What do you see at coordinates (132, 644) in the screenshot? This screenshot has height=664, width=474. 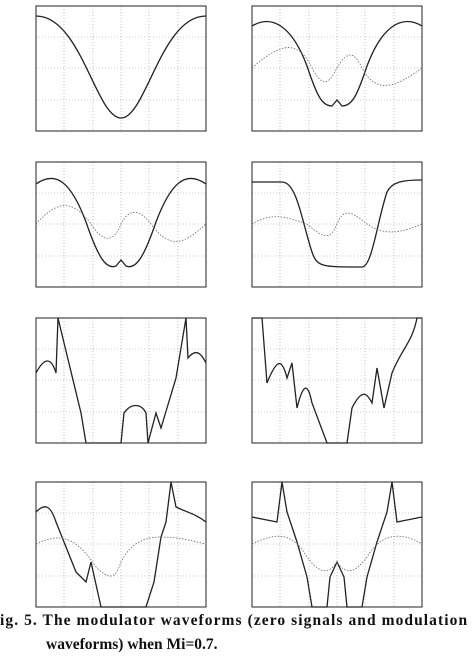 I see `caption-line: waveforms) when Mi=0.7.` at bounding box center [132, 644].